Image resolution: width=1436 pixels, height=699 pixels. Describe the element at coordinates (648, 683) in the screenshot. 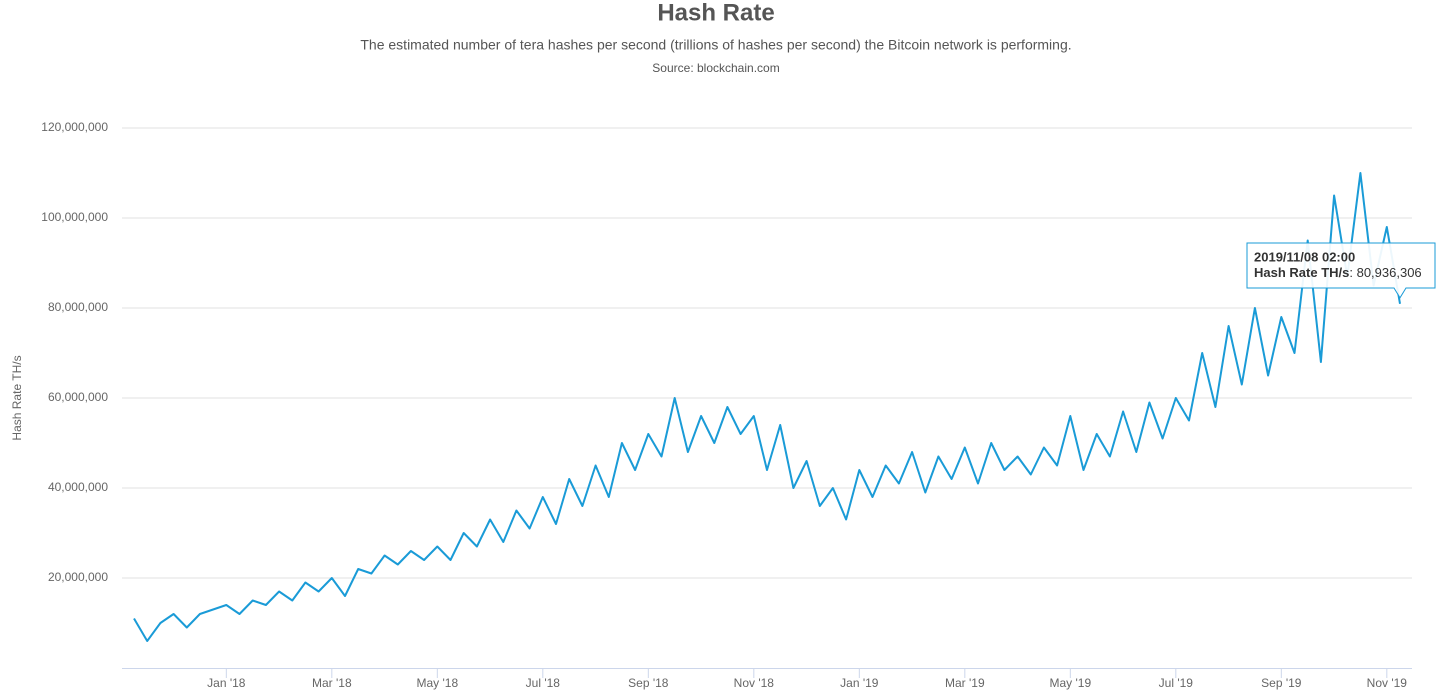

I see `x-tick-label: Sep '18` at that location.